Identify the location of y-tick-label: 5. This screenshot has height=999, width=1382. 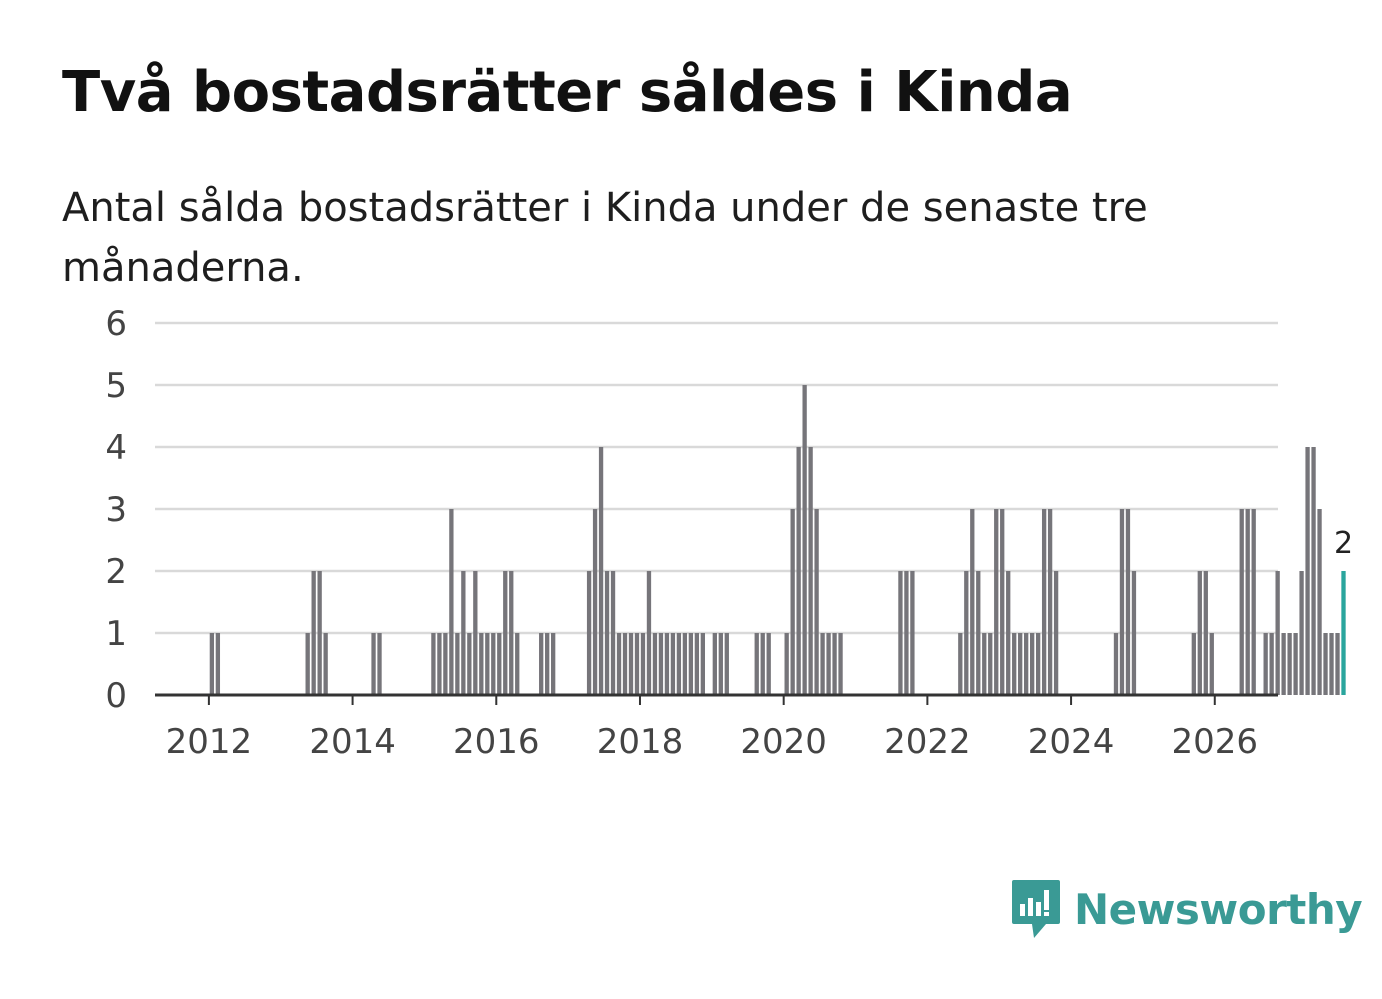
(116, 386).